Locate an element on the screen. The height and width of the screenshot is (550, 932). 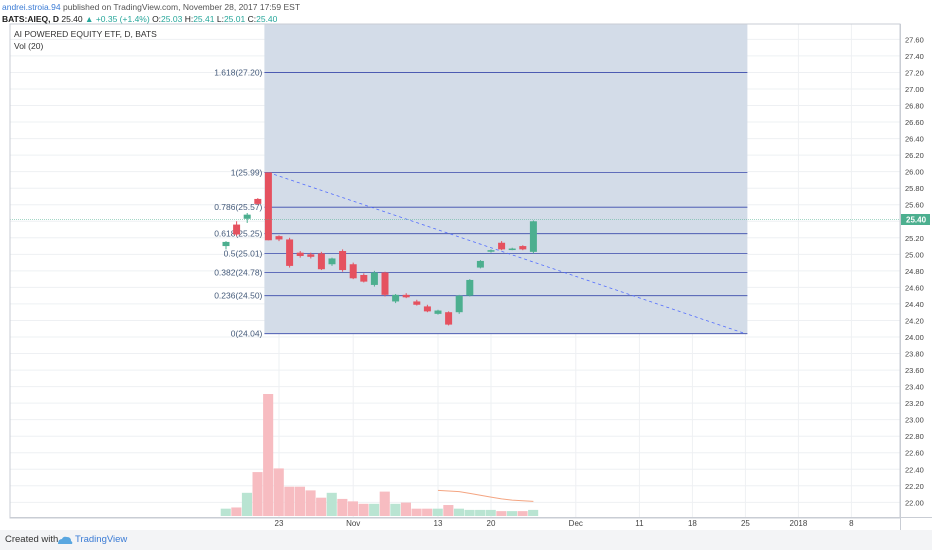
fib-level-label: 0.786(25.57) is located at coordinates (238, 207).